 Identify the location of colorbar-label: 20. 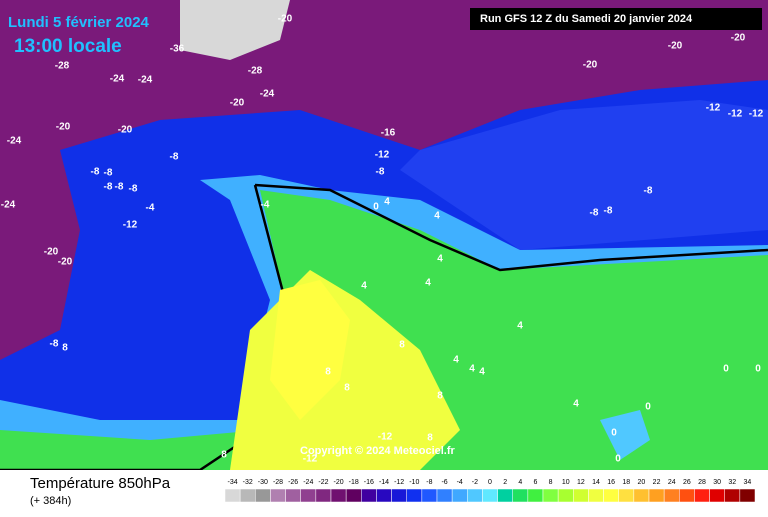
(642, 482).